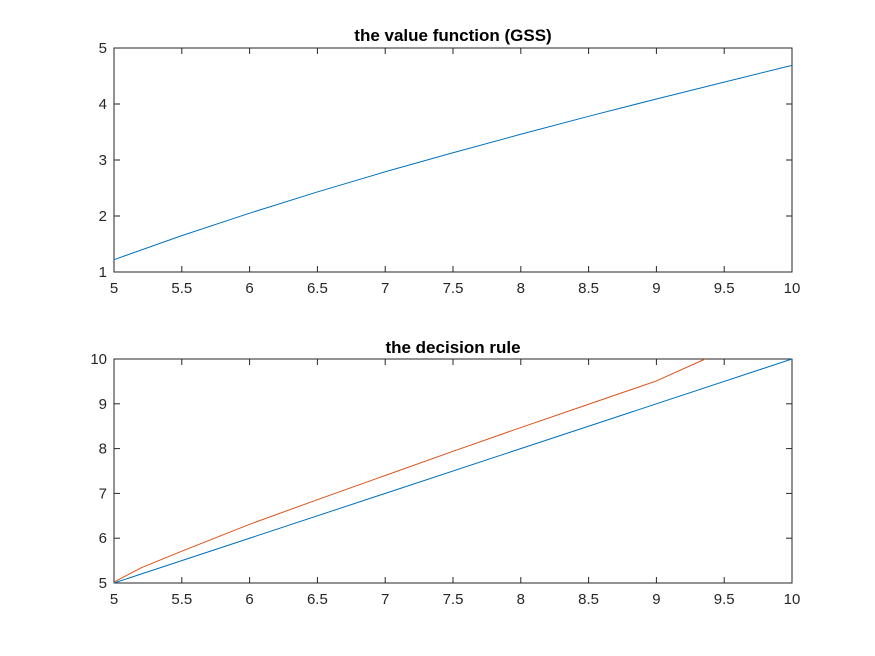 The width and height of the screenshot is (875, 656). What do you see at coordinates (453, 288) in the screenshot?
I see `value-function-x-tick-label: 7.5` at bounding box center [453, 288].